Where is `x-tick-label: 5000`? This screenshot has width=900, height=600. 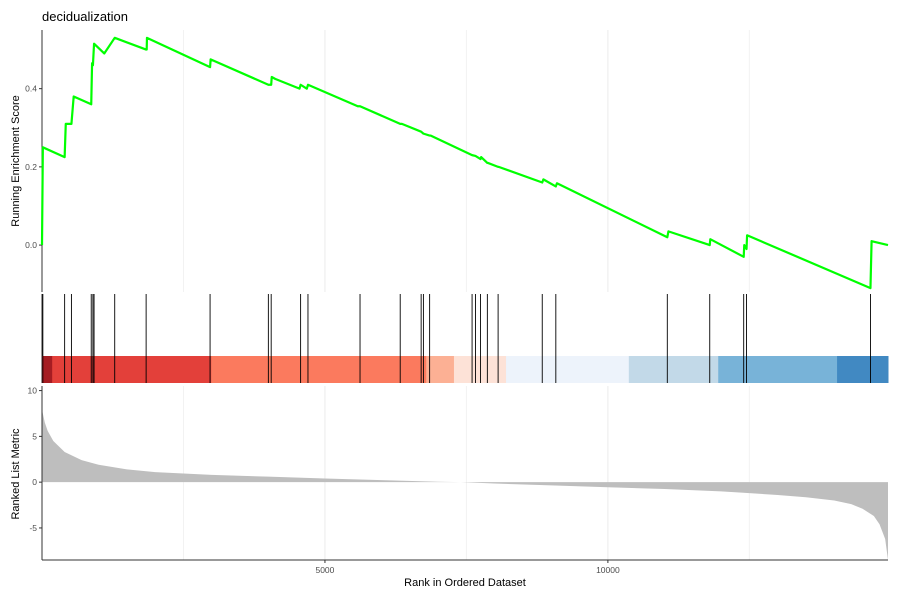
x-tick-label: 5000 is located at coordinates (324, 570).